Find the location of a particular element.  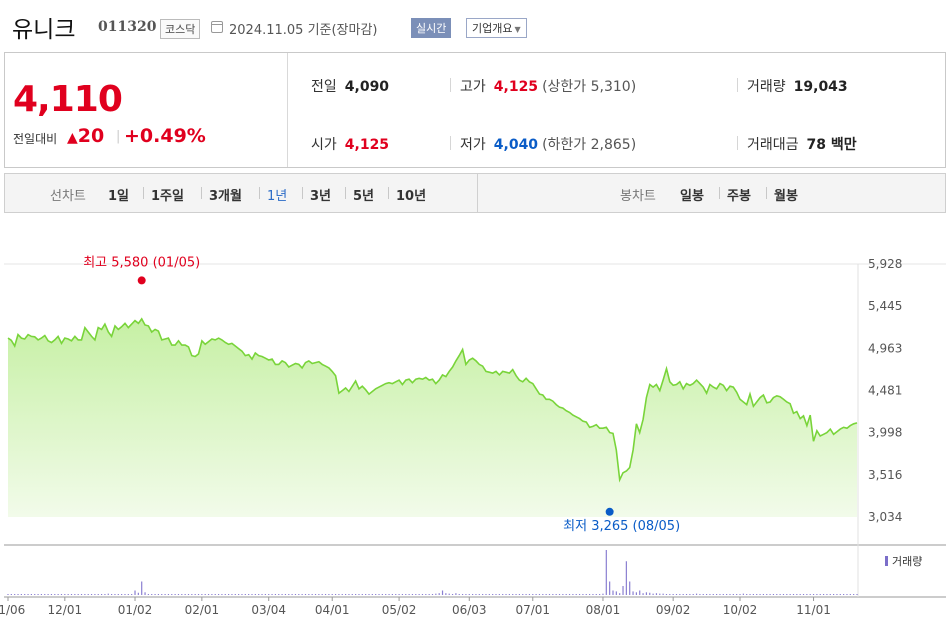

x-tick-label: 10/02 is located at coordinates (740, 610).